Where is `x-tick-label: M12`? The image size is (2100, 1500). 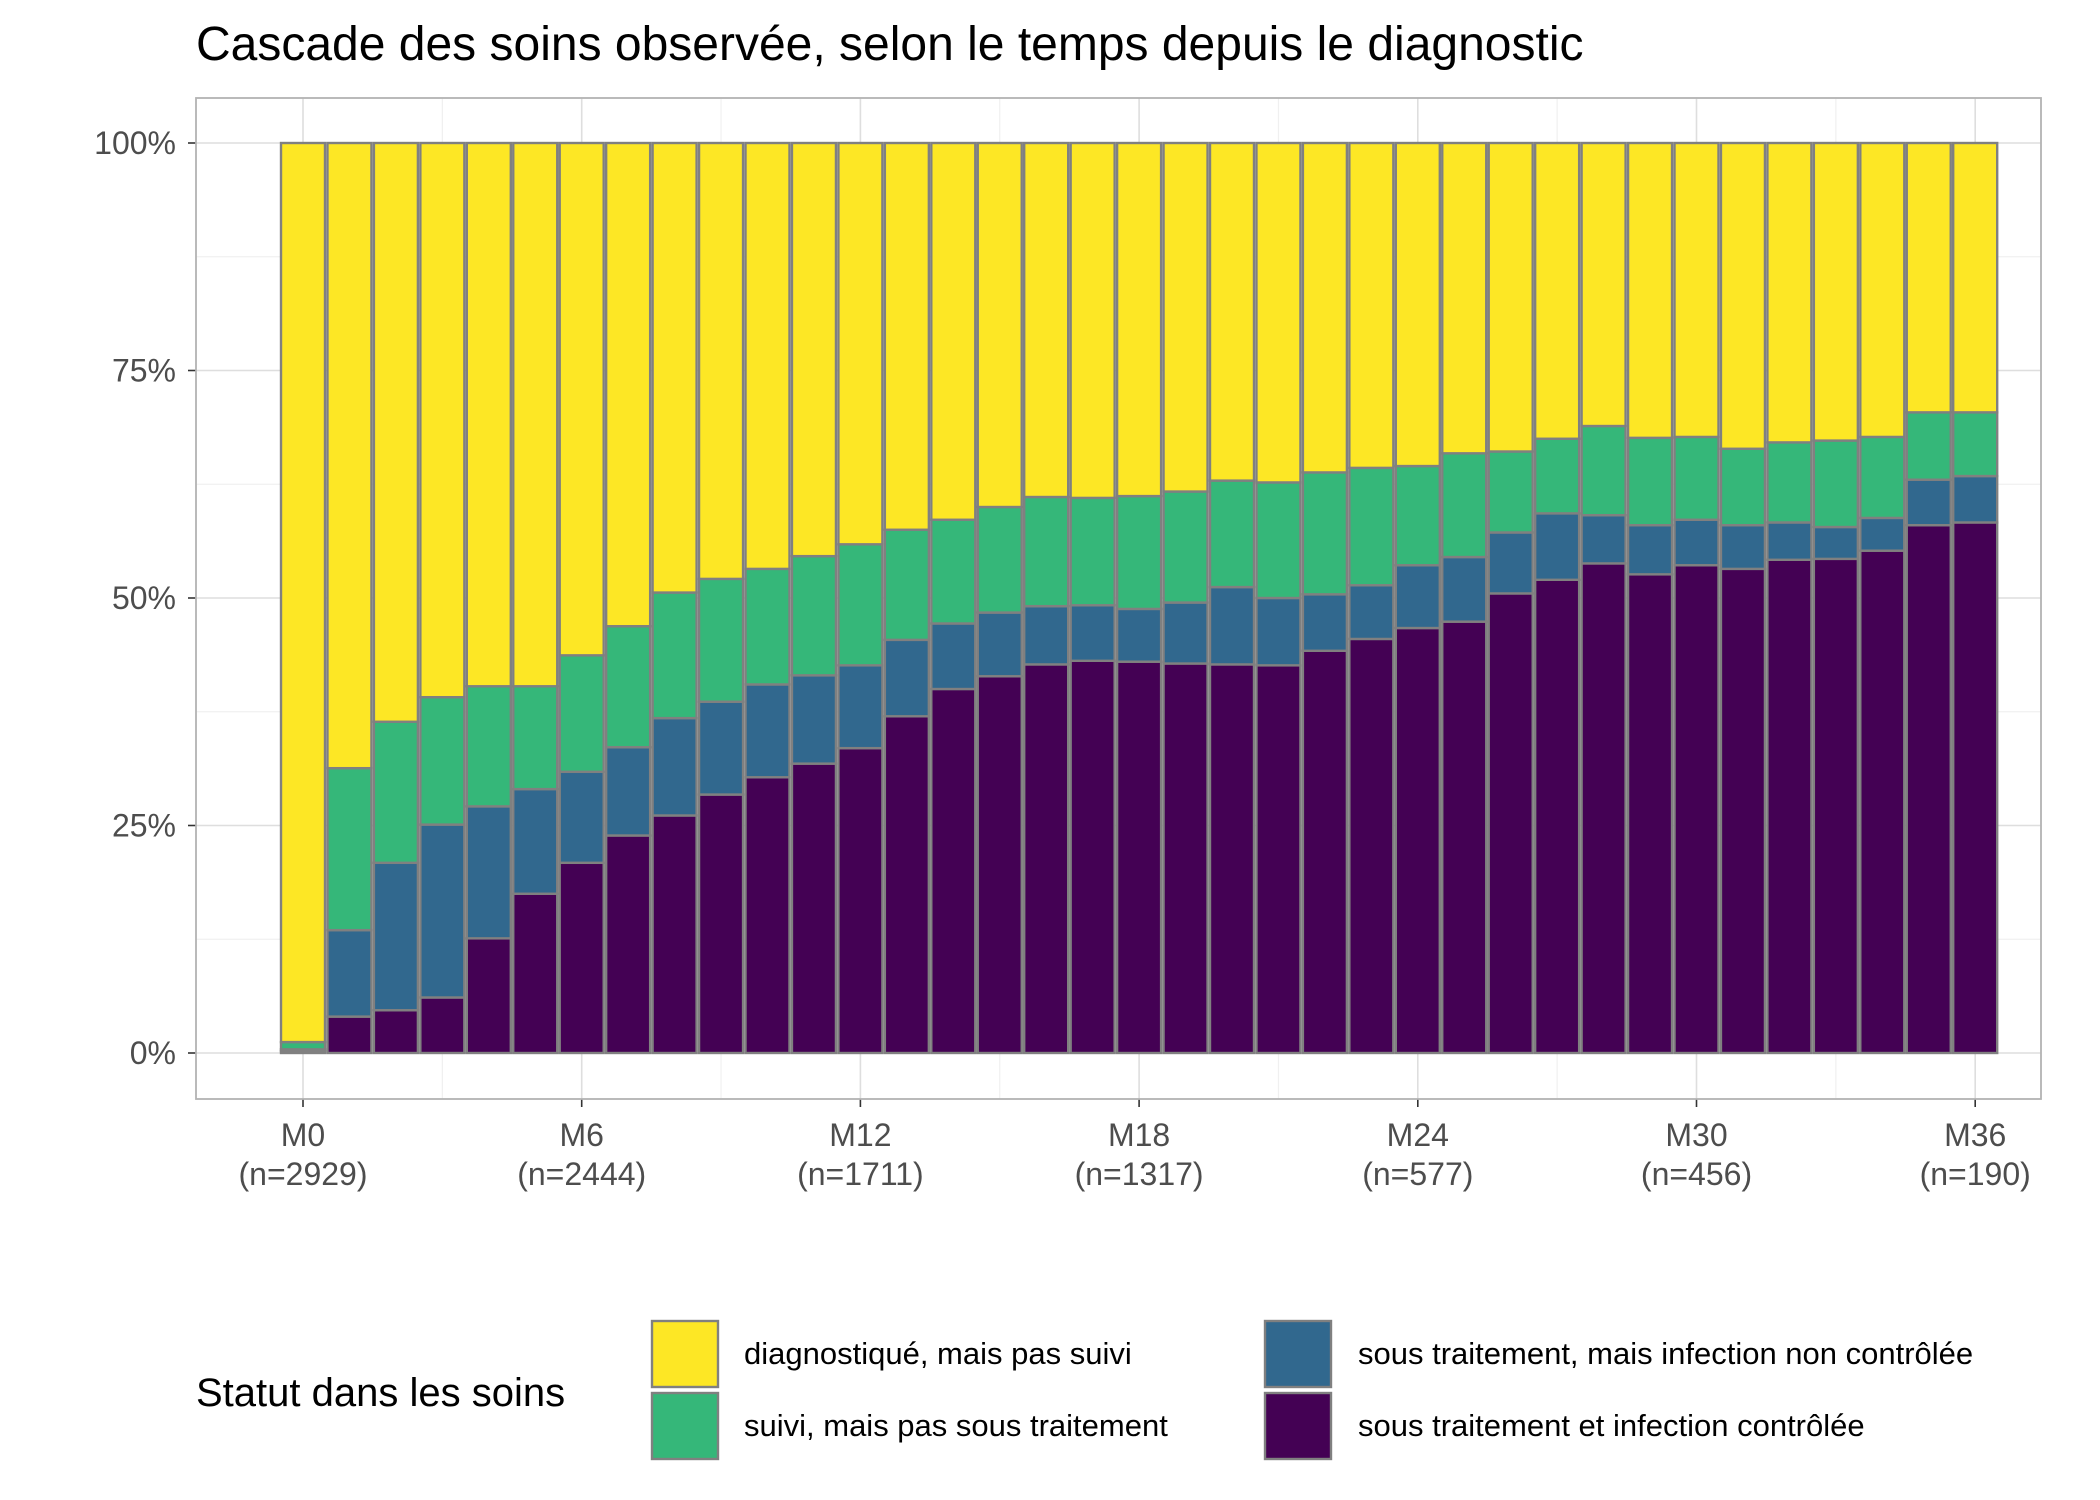
x-tick-label: M12 is located at coordinates (860, 1135).